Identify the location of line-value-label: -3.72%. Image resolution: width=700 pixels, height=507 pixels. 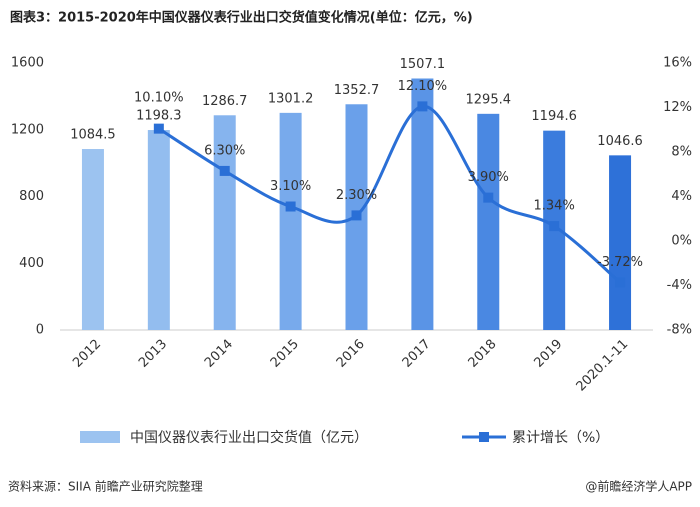
(620, 262).